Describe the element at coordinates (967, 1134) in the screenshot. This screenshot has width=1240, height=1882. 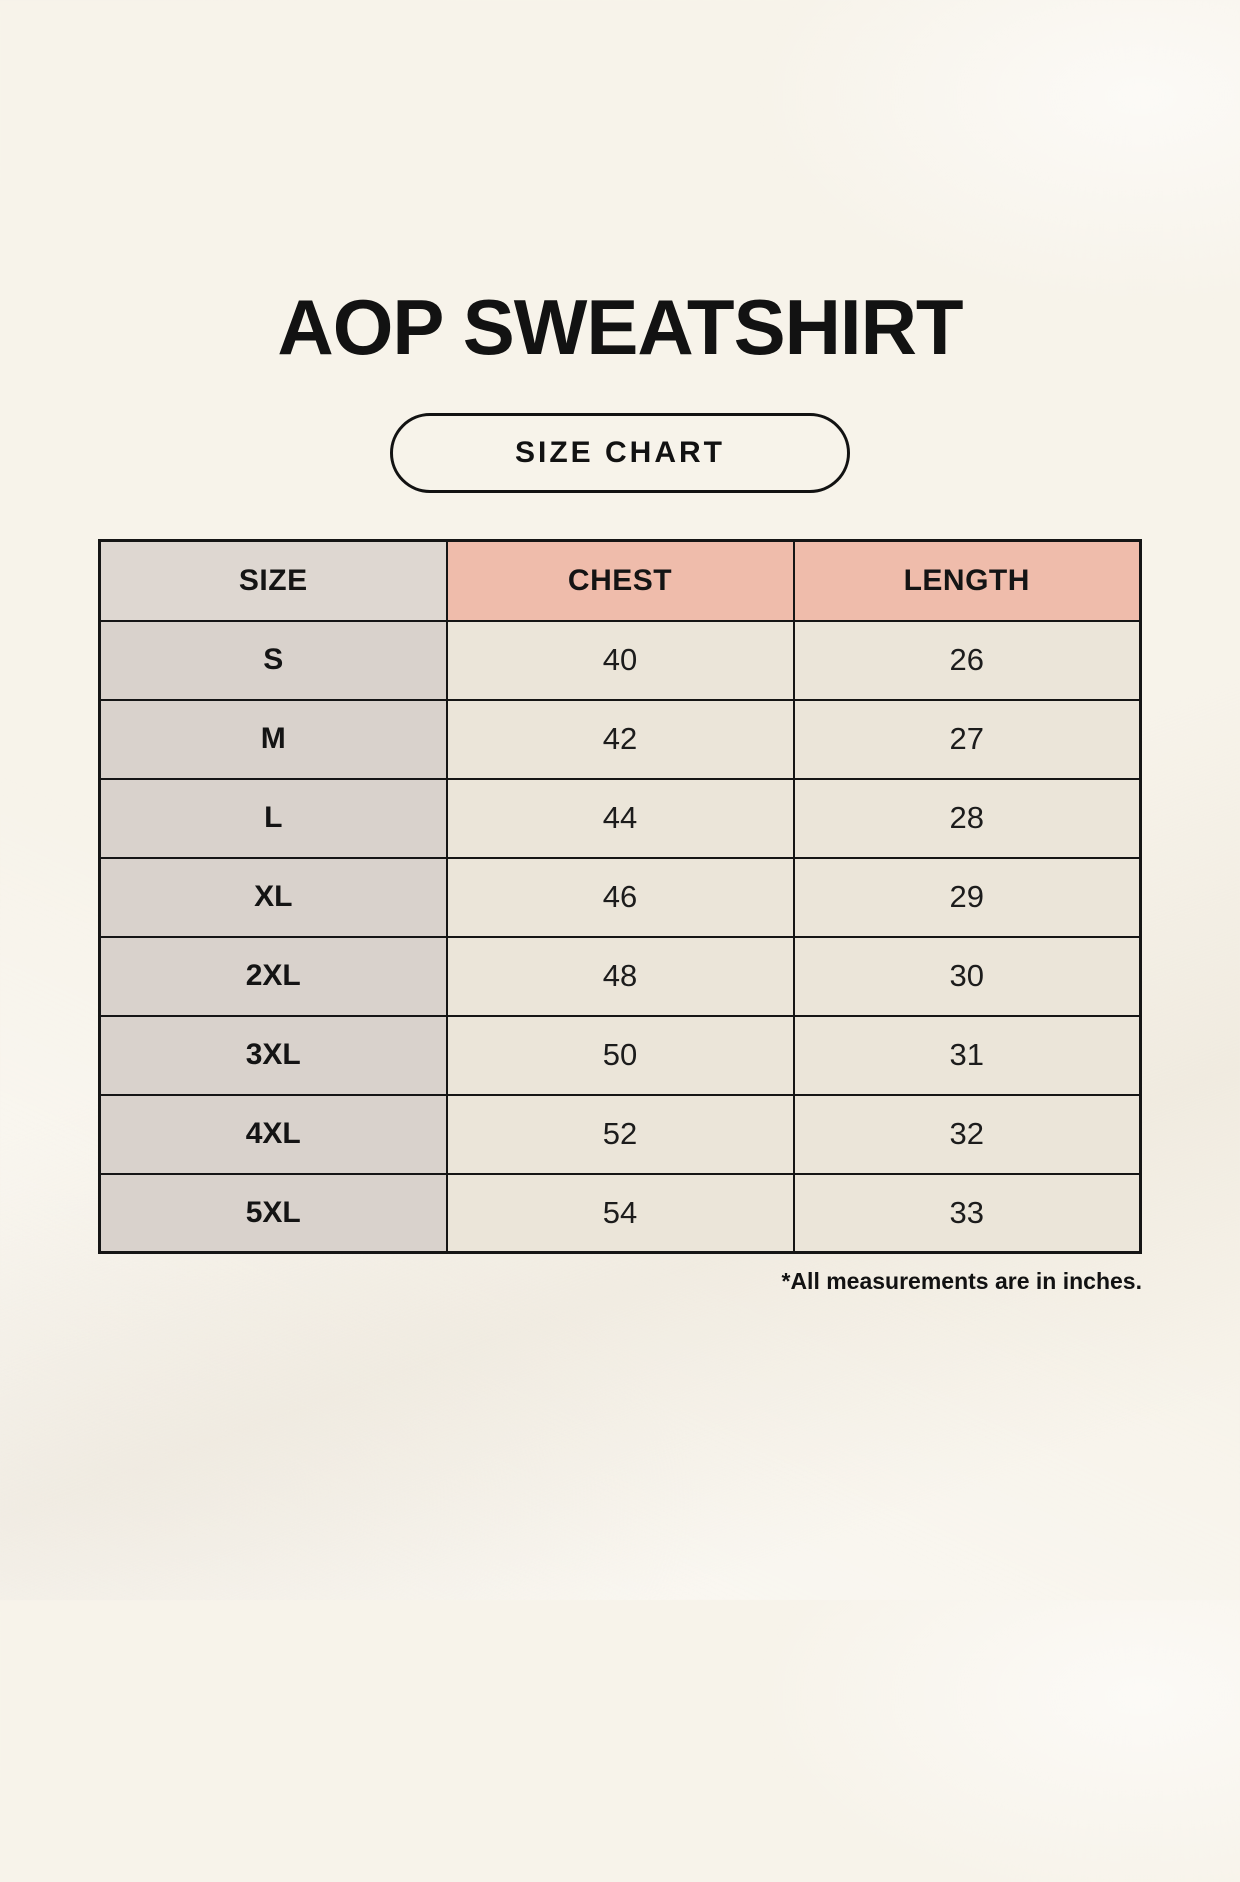
I see `length-value: 32` at that location.